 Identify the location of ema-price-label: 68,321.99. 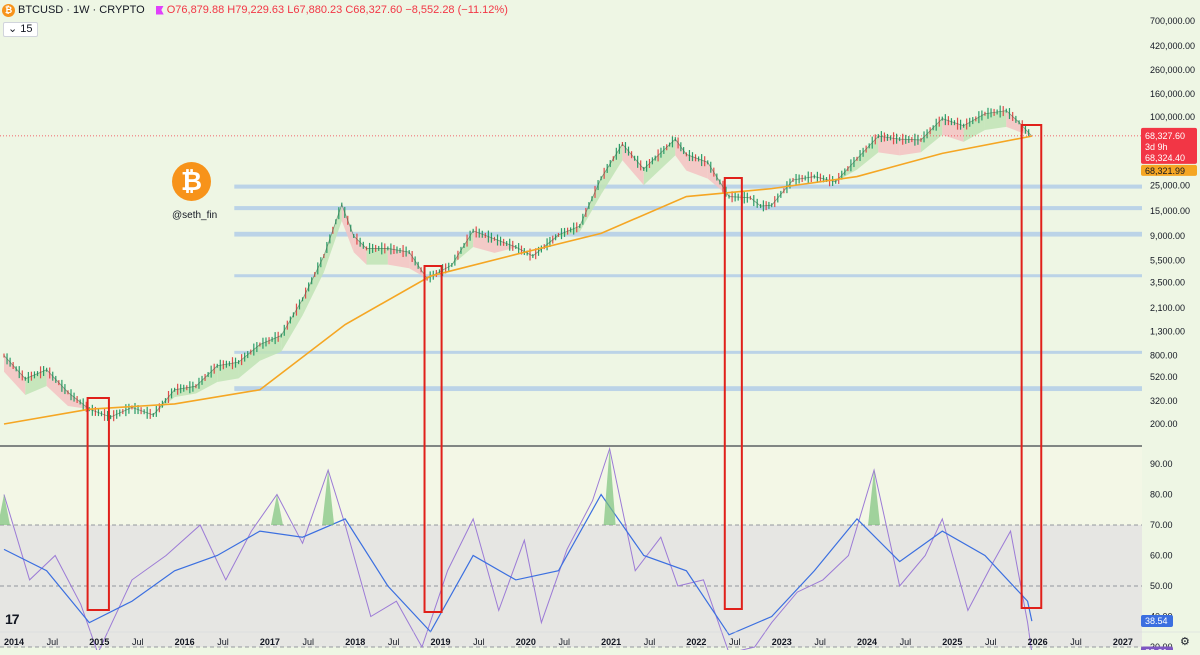
(1165, 171).